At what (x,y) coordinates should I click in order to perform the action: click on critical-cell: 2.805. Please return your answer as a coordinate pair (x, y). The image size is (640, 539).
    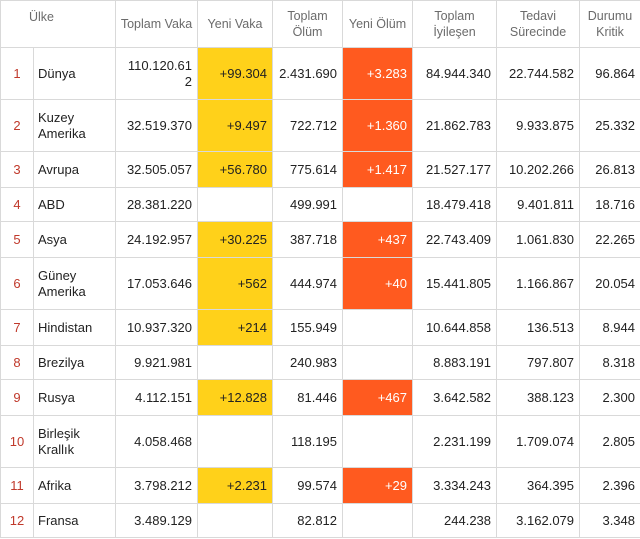
    Looking at the image, I should click on (609, 441).